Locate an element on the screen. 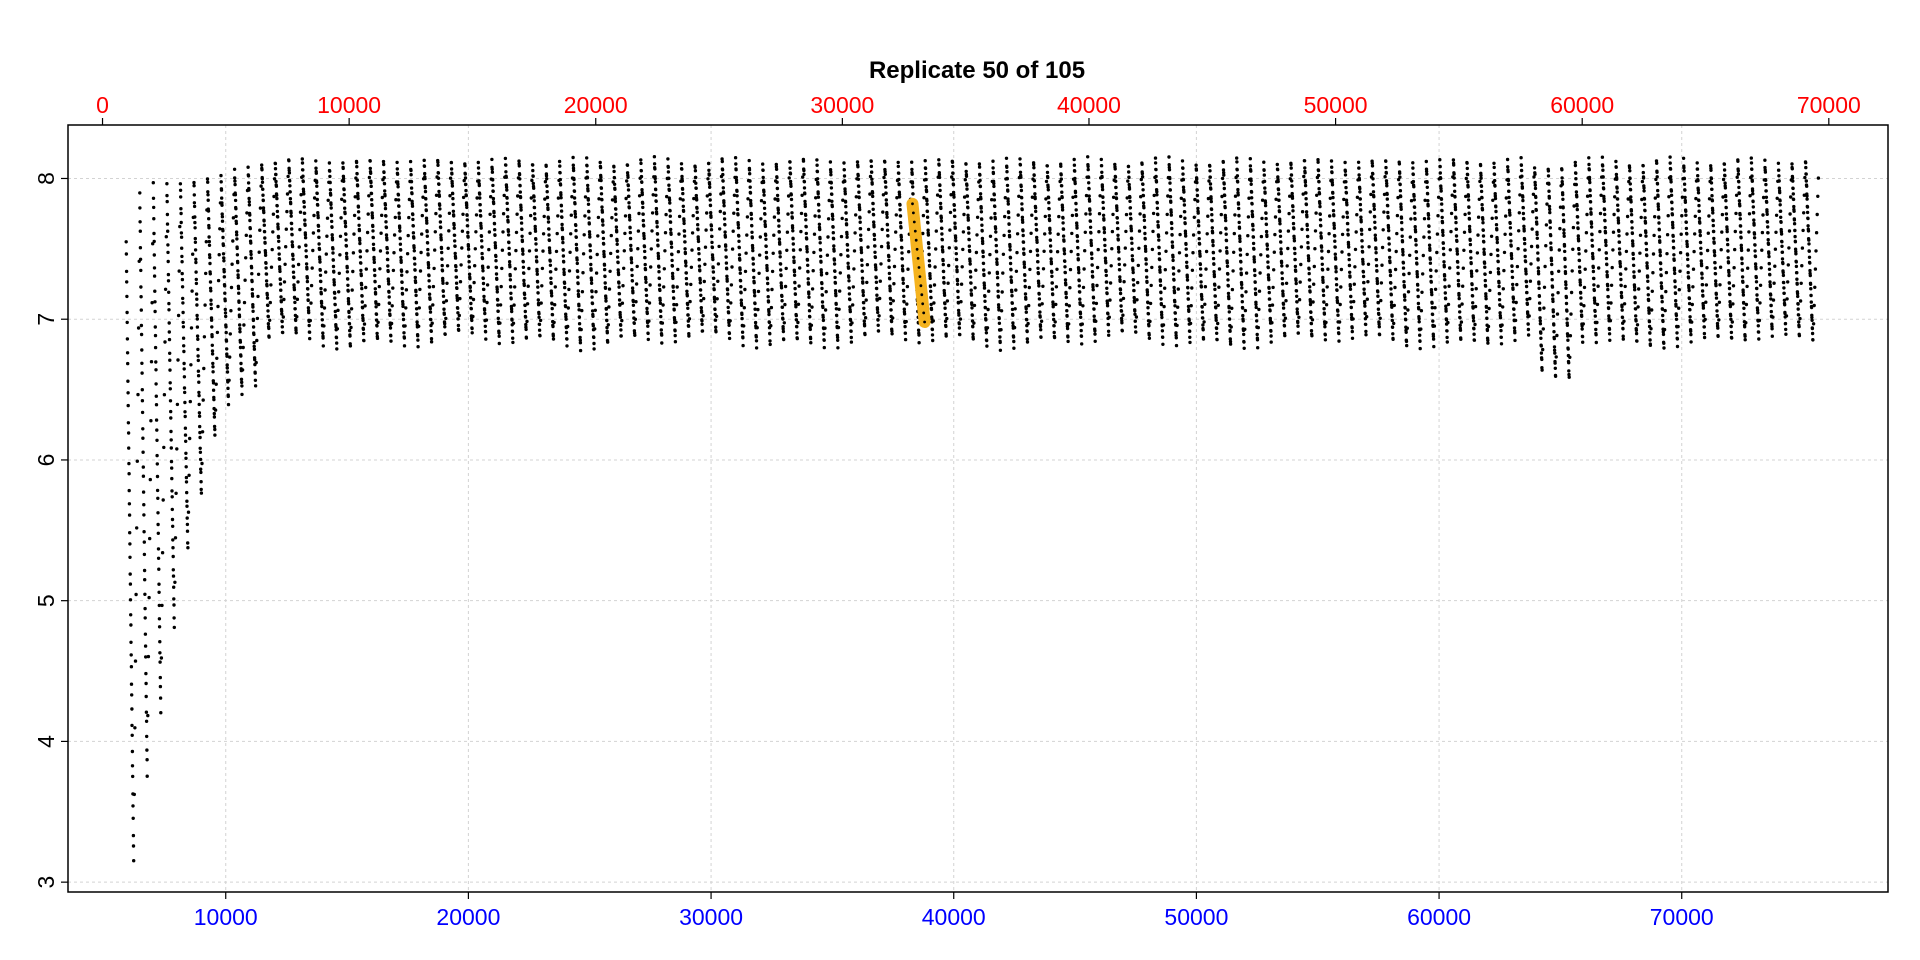 The width and height of the screenshot is (1920, 960). y-tick-label: 8 is located at coordinates (46, 178).